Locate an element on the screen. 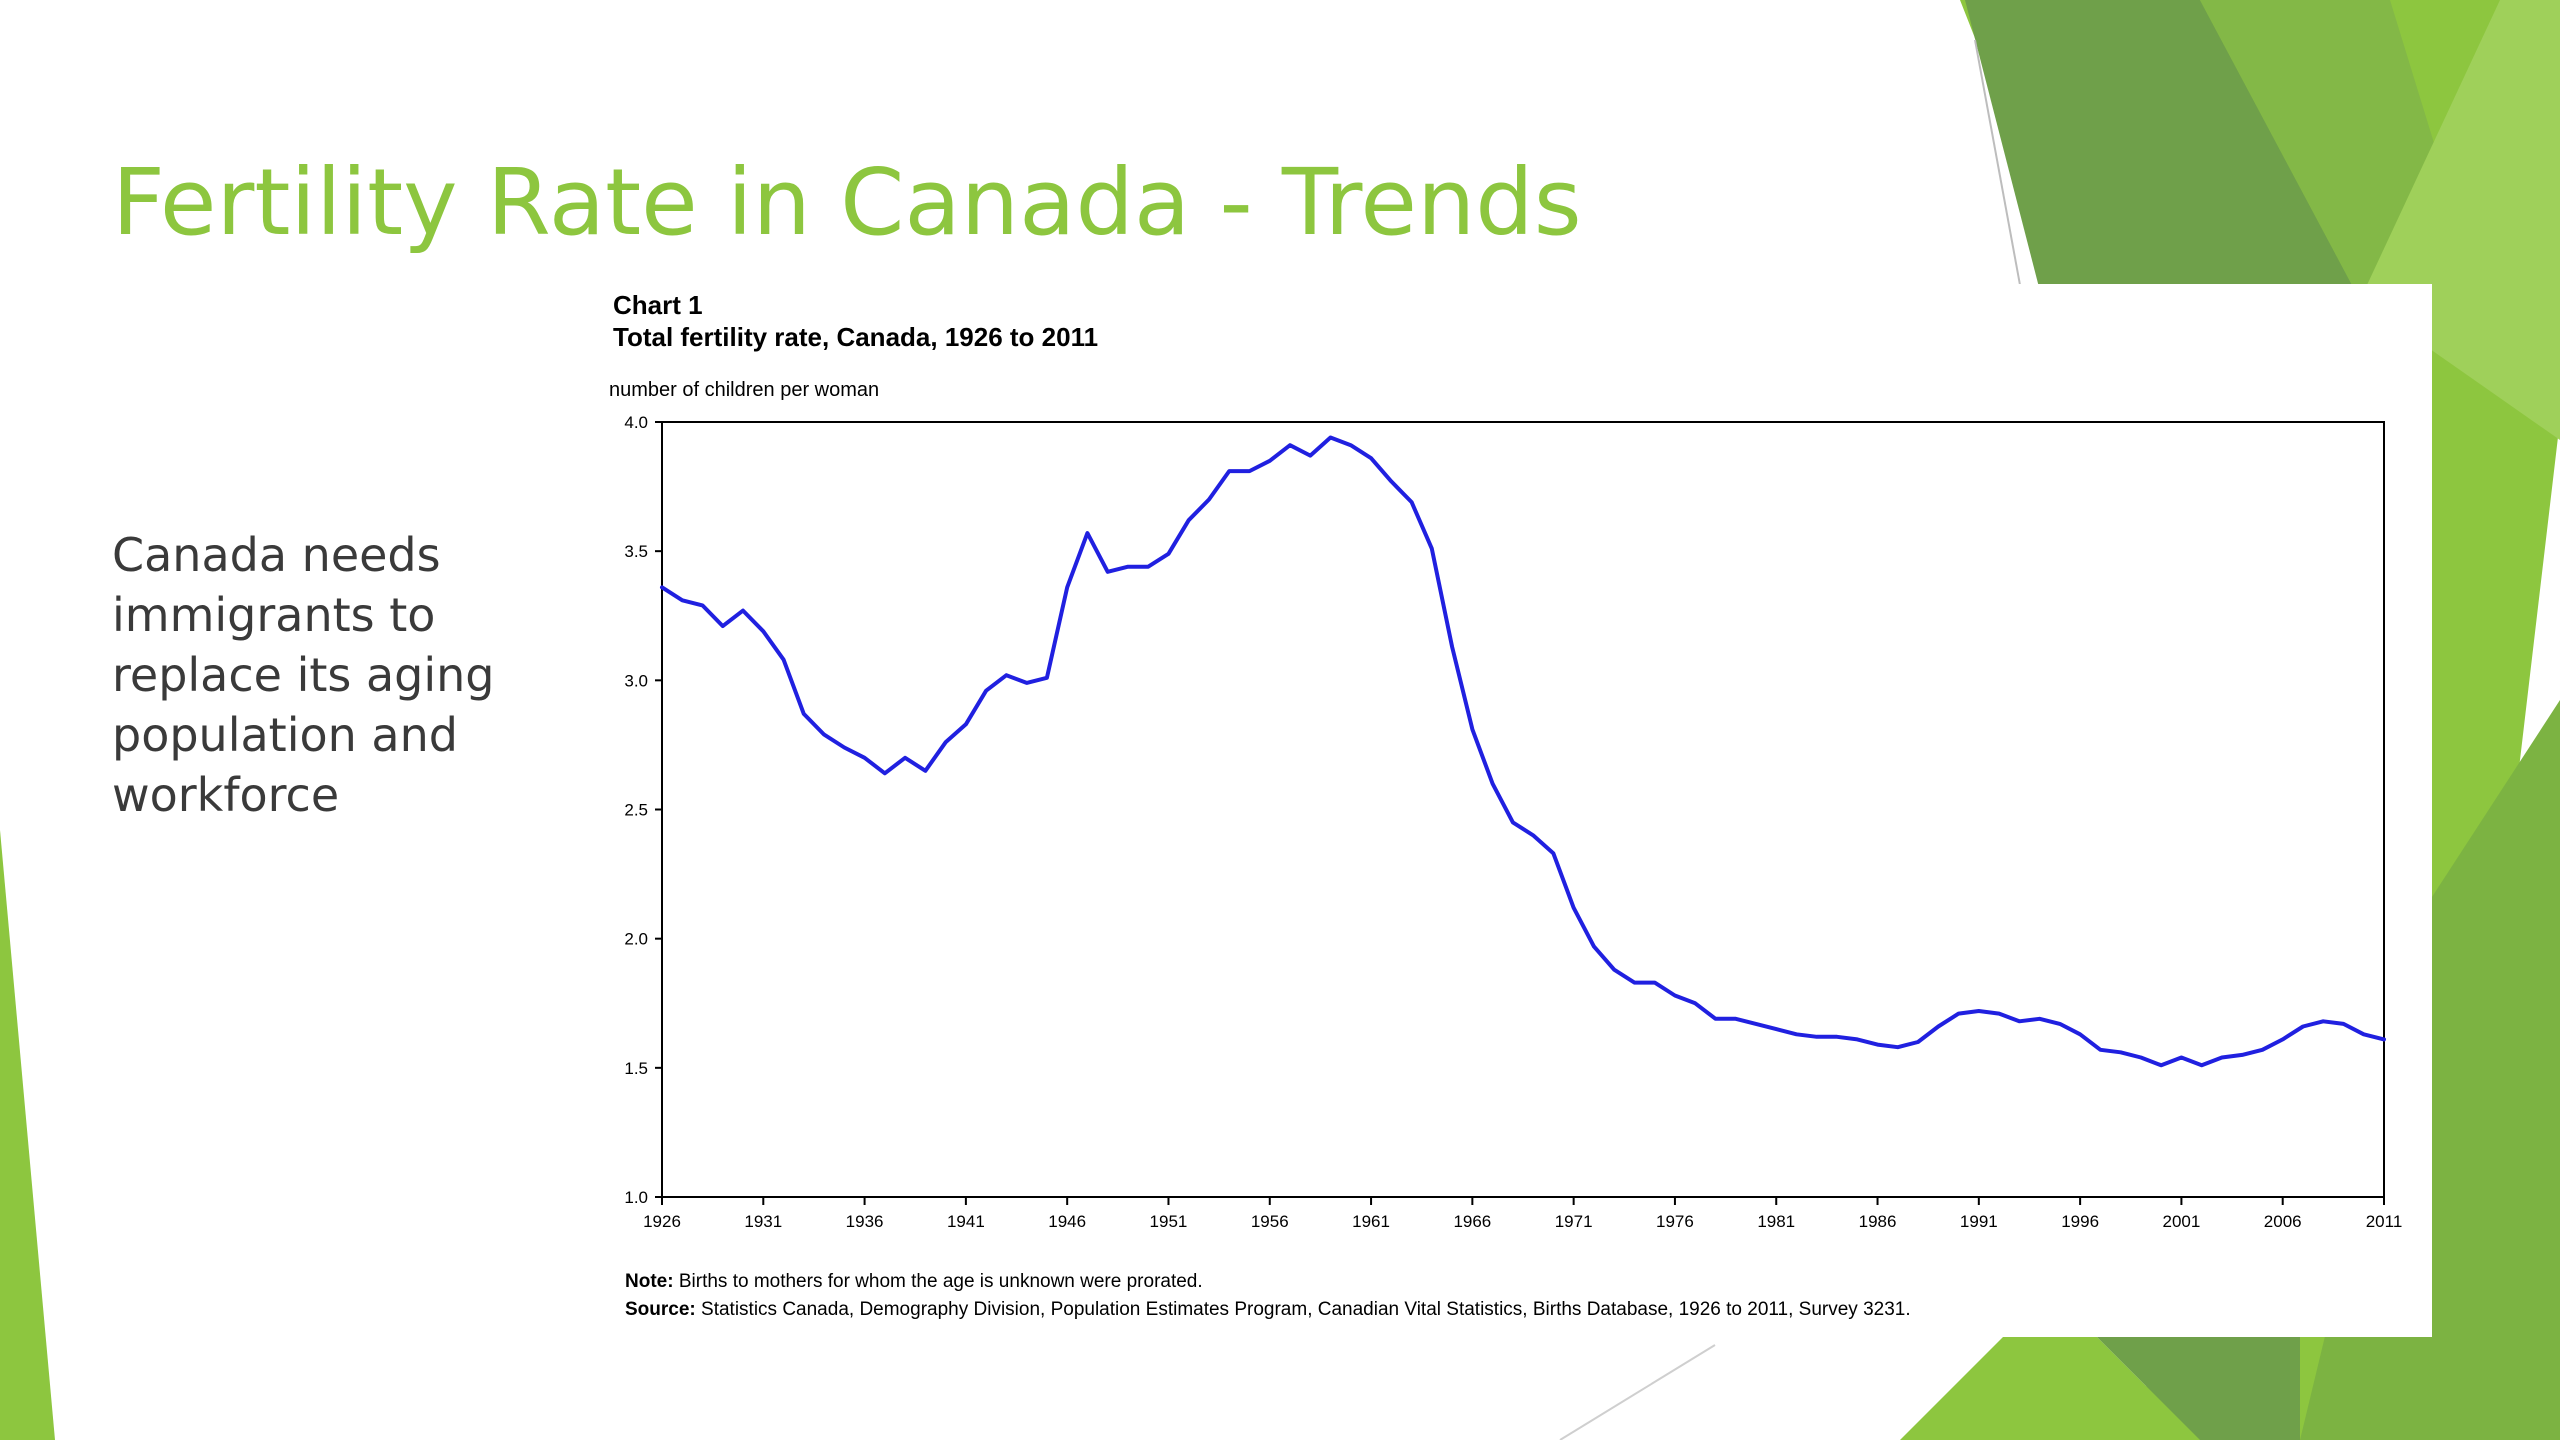 The height and width of the screenshot is (1440, 2560). x-tick-label: 1986 is located at coordinates (1878, 1221).